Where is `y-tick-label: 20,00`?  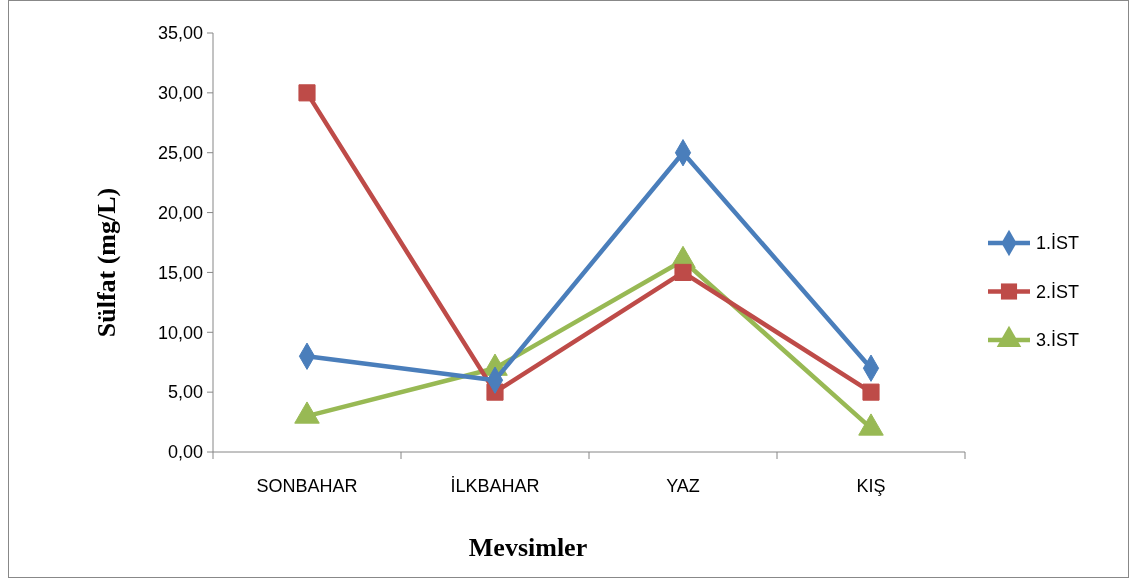
y-tick-label: 20,00 is located at coordinates (180, 212).